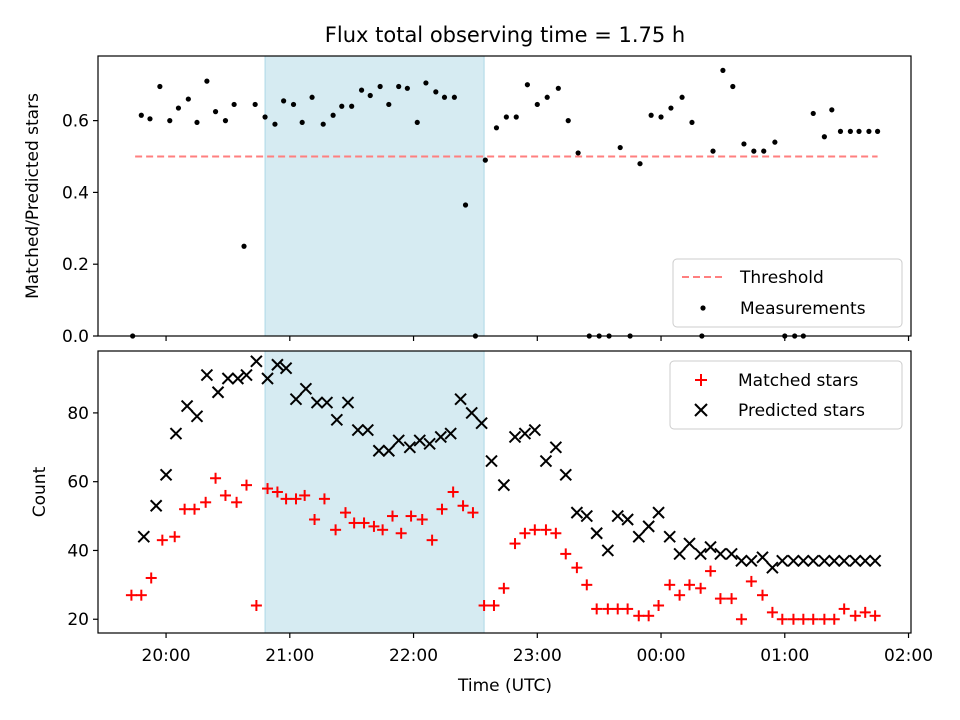 Image resolution: width=960 pixels, height=720 pixels. I want to click on bottom-y-tick-label: 60, so click(78, 483).